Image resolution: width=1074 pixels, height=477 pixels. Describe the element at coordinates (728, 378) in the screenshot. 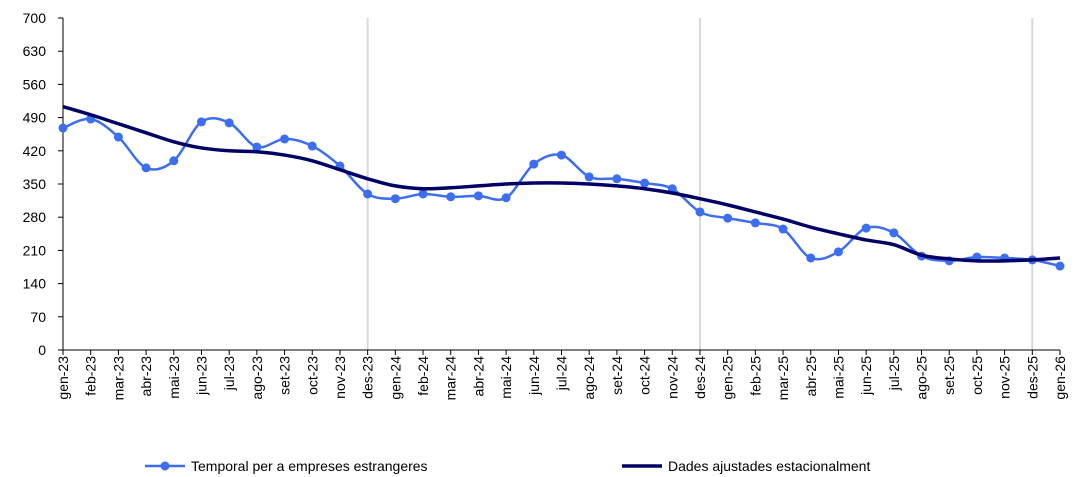

I see `x-tick-label: gen-25` at that location.